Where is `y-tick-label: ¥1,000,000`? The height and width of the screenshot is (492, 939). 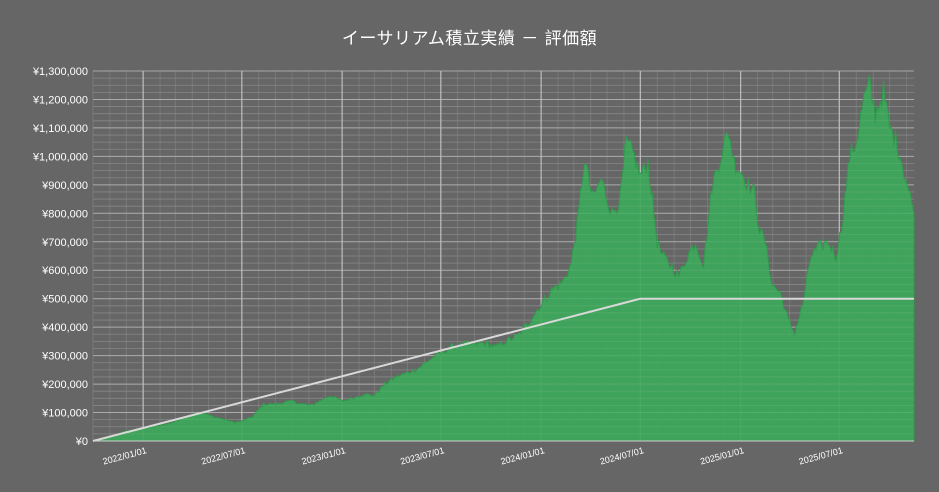 y-tick-label: ¥1,000,000 is located at coordinates (60, 157).